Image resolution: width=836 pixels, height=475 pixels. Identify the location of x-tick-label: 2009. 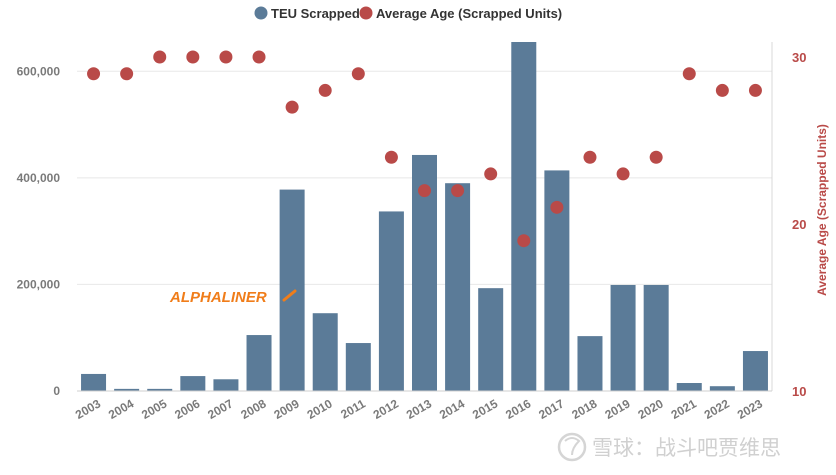
(286, 409).